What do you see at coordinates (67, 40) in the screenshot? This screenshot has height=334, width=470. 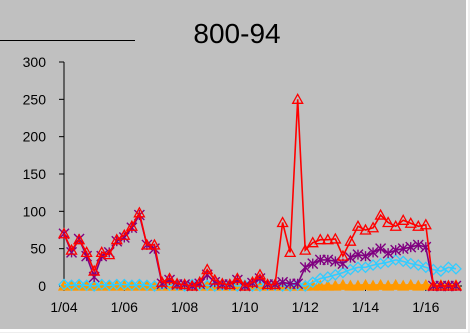 I see `title-rule` at bounding box center [67, 40].